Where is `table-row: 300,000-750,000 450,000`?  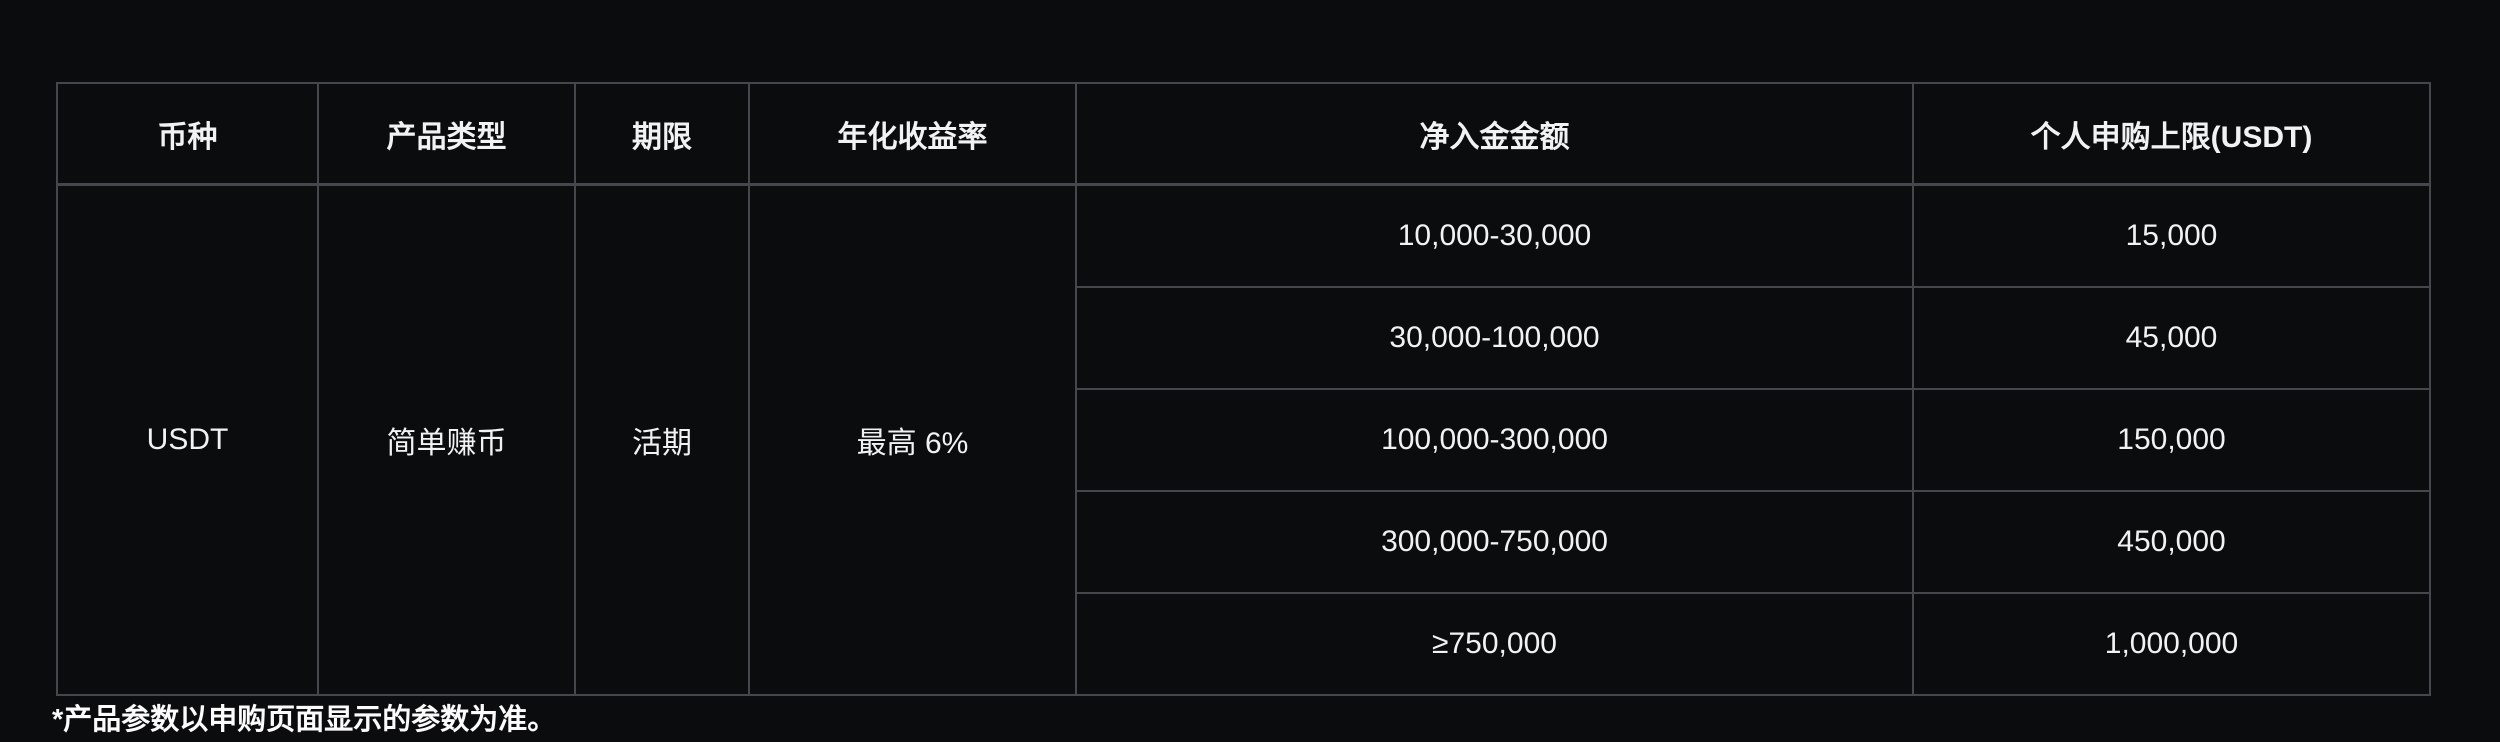 table-row: 300,000-750,000 450,000 is located at coordinates (1244, 542).